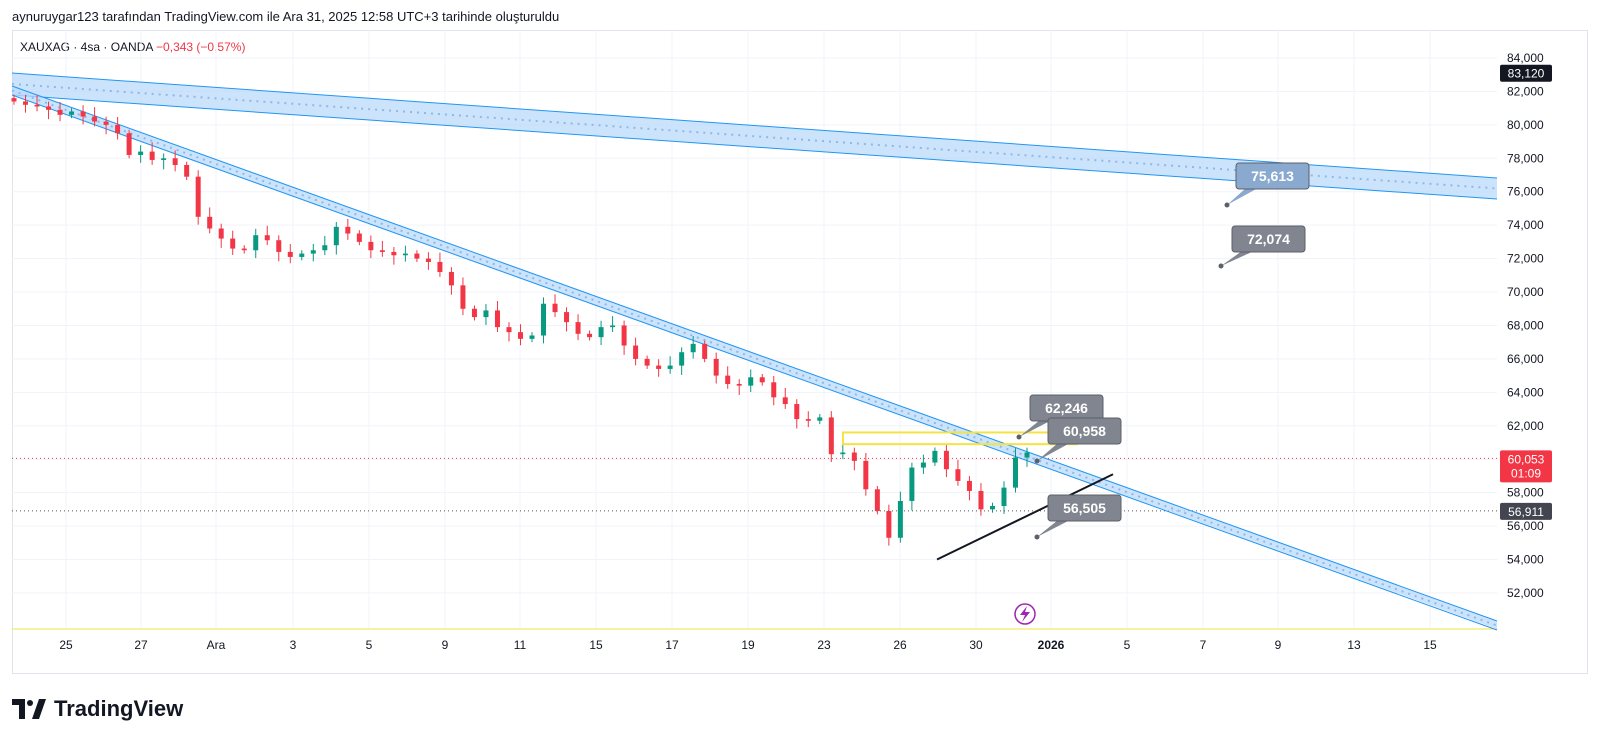 The width and height of the screenshot is (1600, 741). I want to click on symbol-legend: XAUXAG · 4sa · OANDA −0,343 (−0,57%), so click(132, 47).